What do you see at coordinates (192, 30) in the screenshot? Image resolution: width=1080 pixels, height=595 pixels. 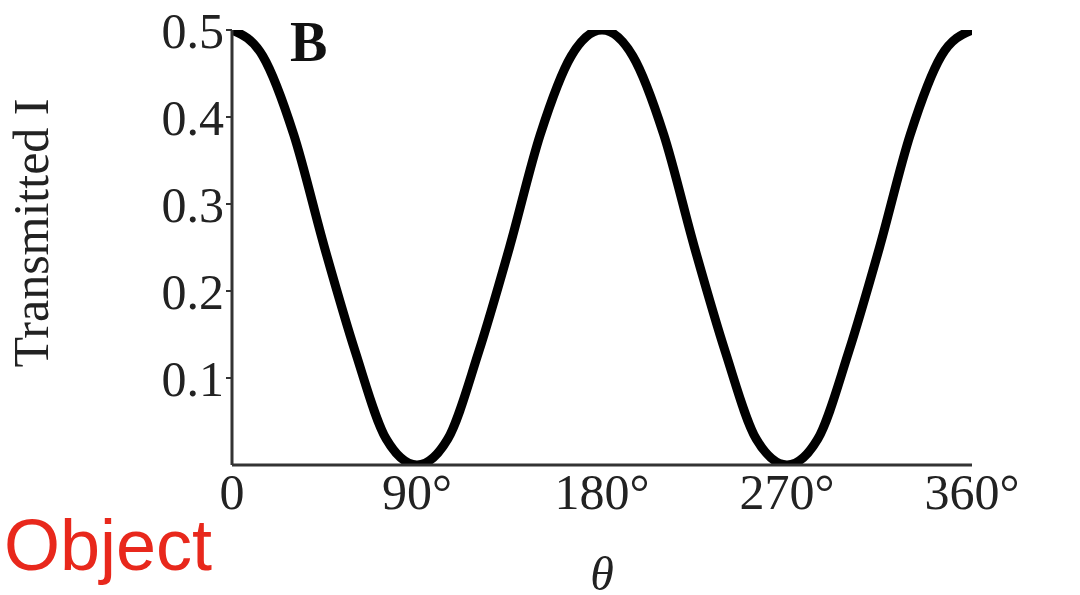 I see `y-tick-label: 0.5` at bounding box center [192, 30].